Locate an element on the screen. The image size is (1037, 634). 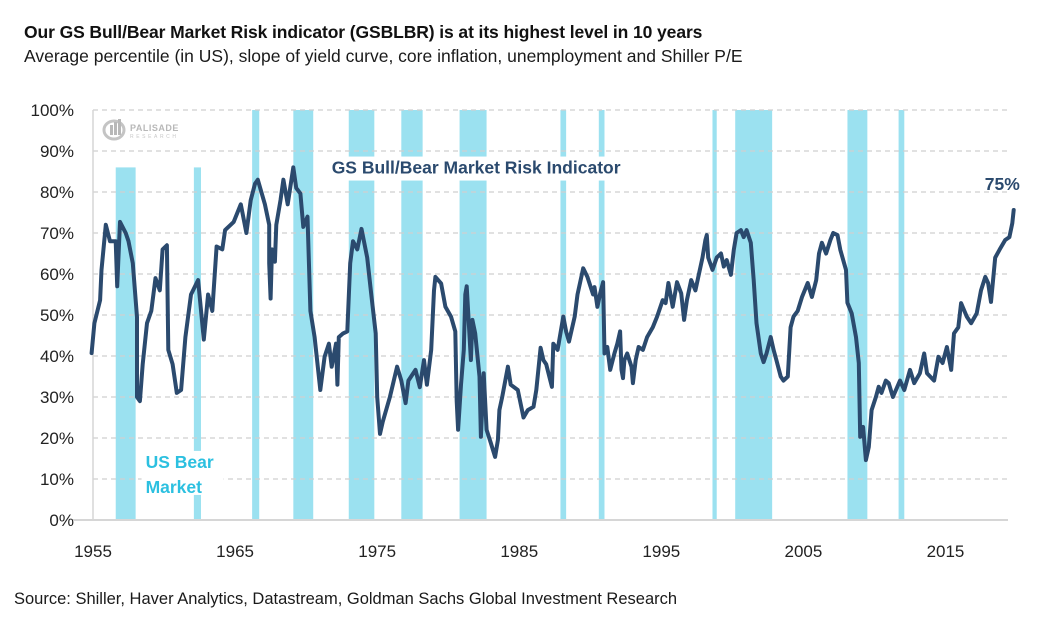
y-tick-label: 10% is located at coordinates (57, 479).